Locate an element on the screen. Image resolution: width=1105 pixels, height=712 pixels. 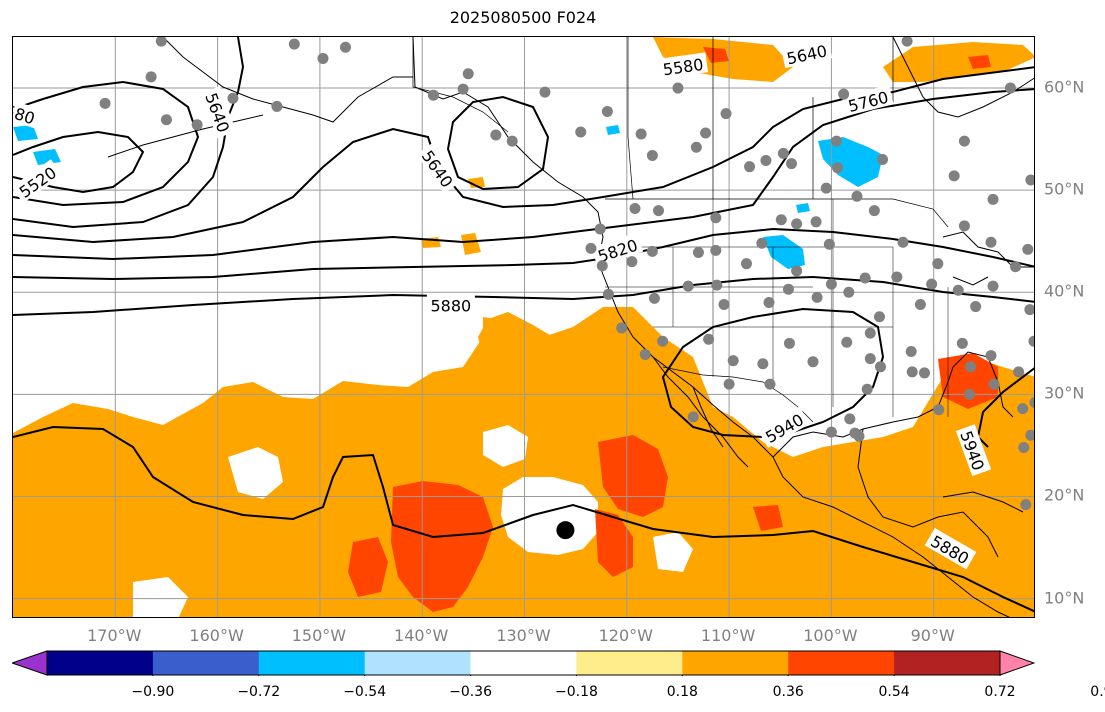
lat-label-5: 10°N is located at coordinates (1064, 598).